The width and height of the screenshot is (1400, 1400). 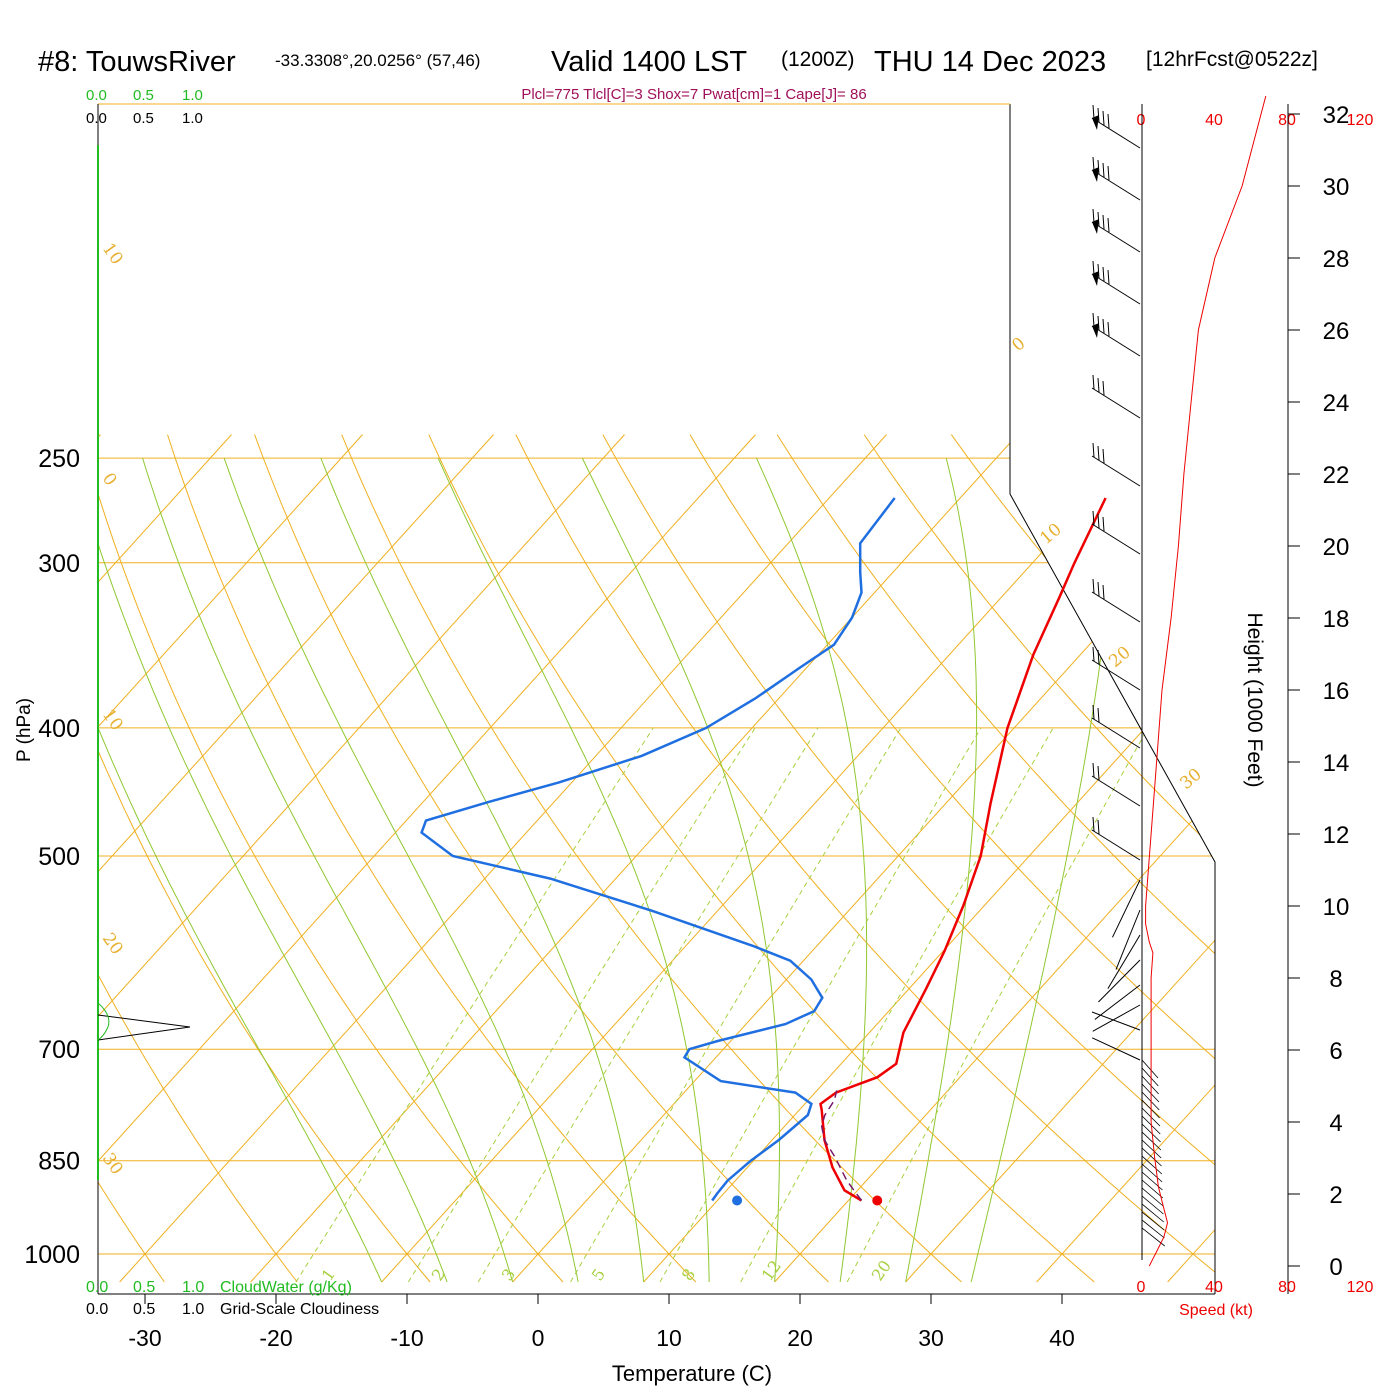 I want to click on pressure-tick-1000: 1000, so click(x=52, y=1255).